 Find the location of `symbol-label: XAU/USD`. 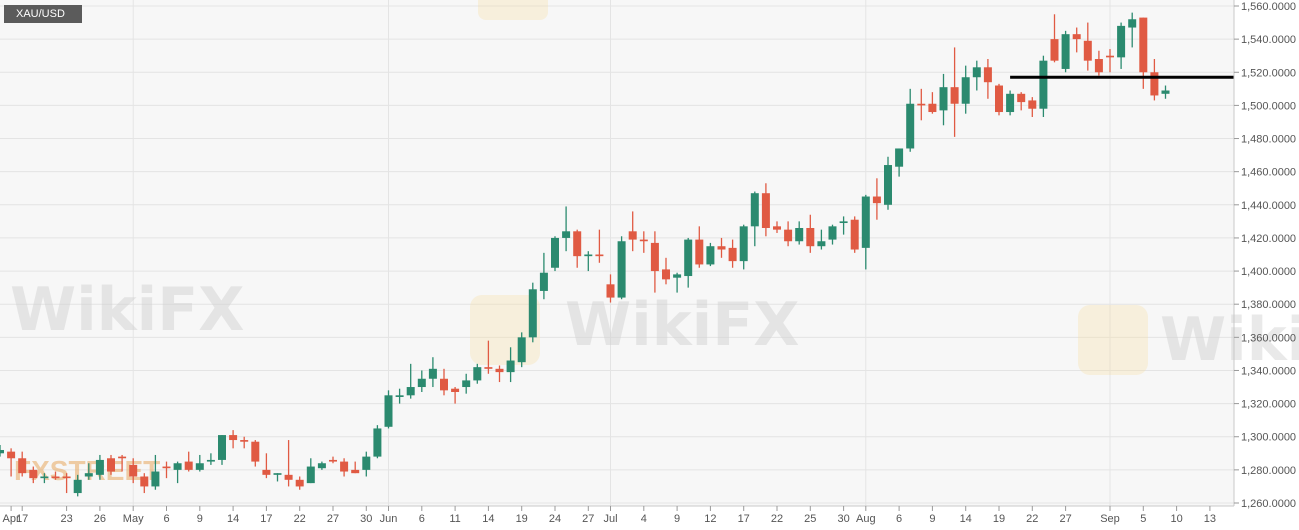

symbol-label: XAU/USD is located at coordinates (43, 14).